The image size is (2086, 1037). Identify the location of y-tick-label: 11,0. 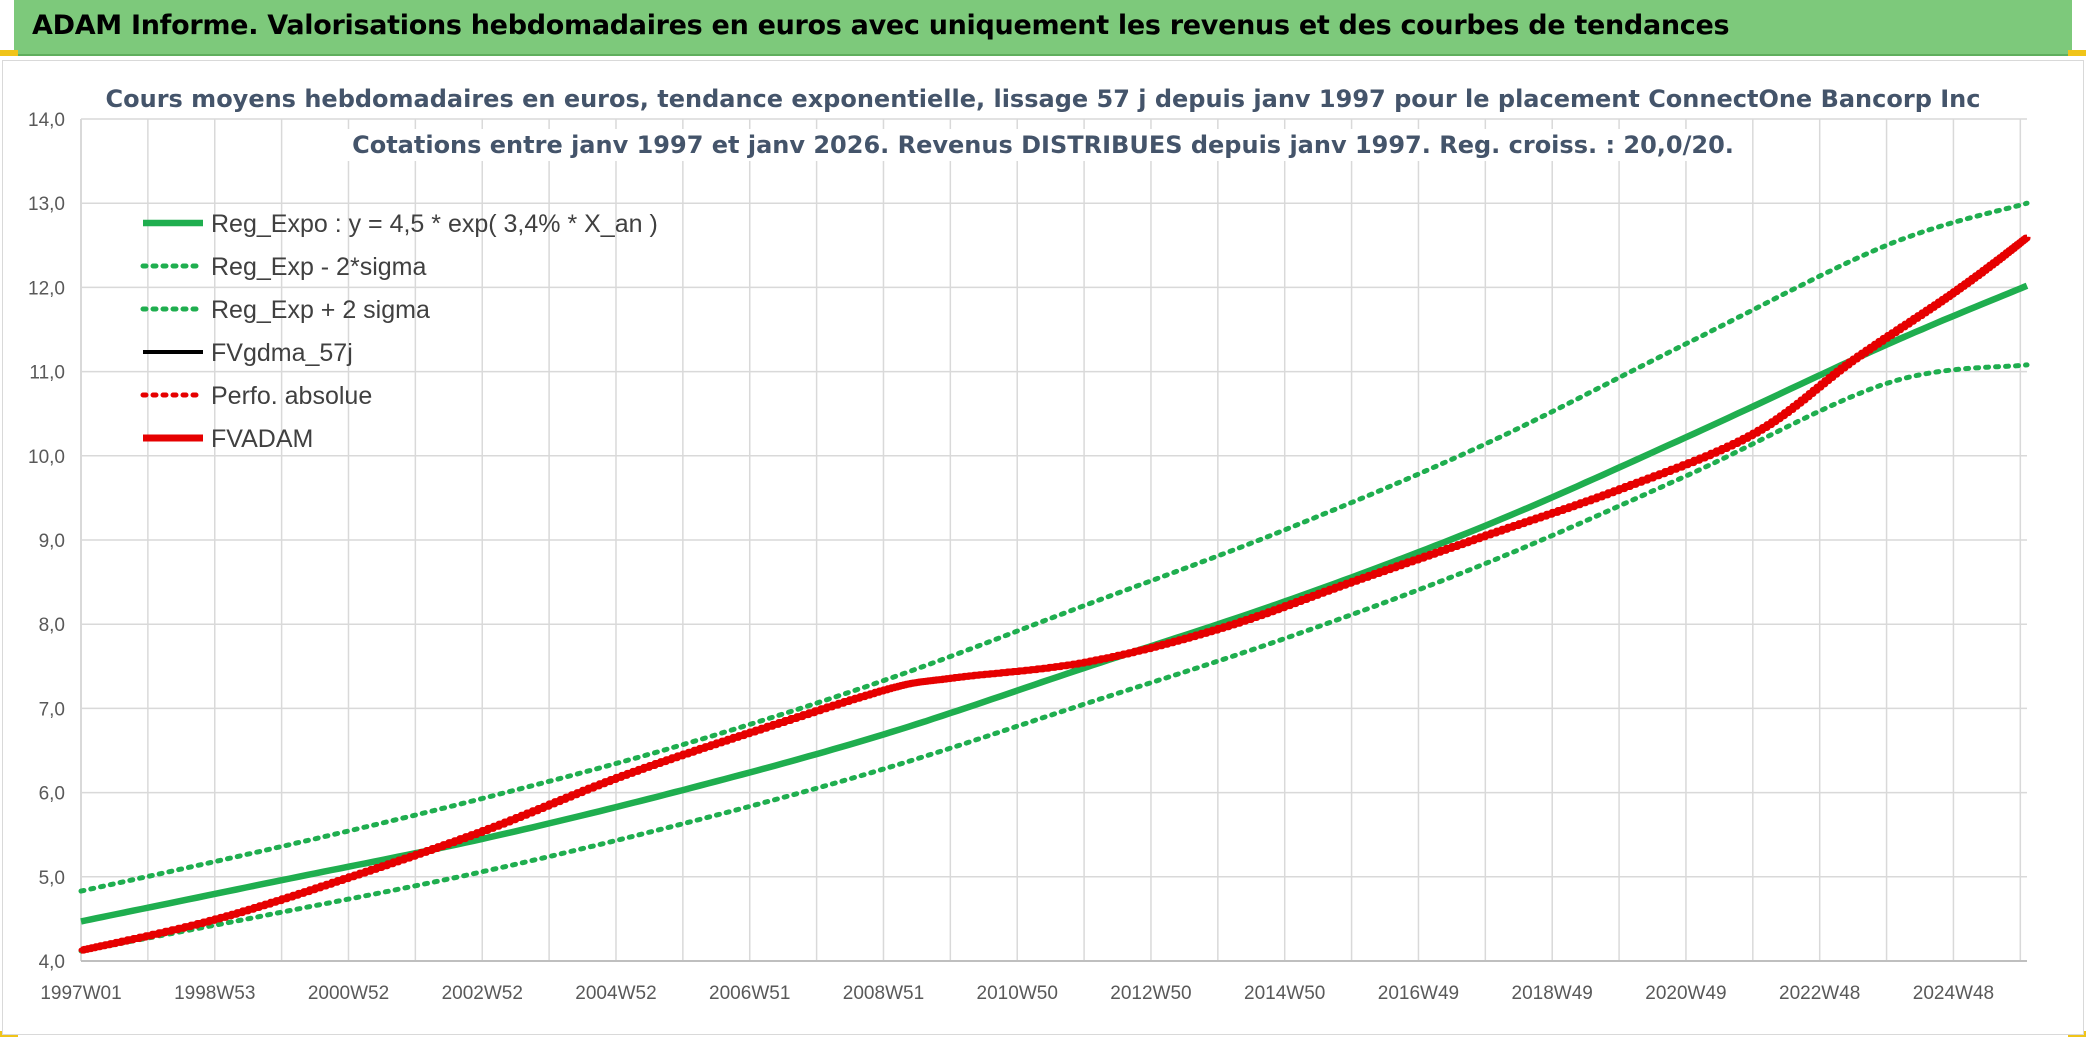
(47, 373).